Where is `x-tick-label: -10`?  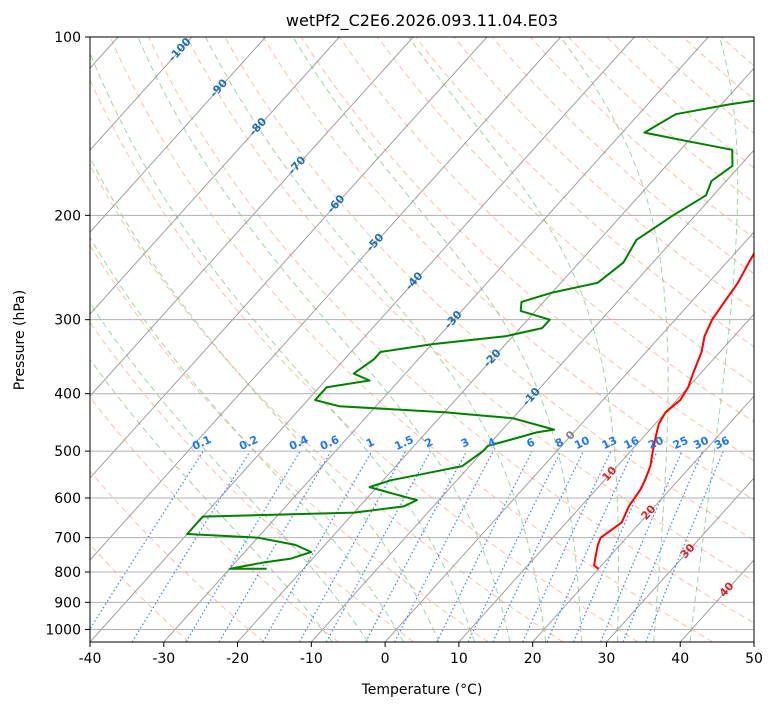 x-tick-label: -10 is located at coordinates (311, 659).